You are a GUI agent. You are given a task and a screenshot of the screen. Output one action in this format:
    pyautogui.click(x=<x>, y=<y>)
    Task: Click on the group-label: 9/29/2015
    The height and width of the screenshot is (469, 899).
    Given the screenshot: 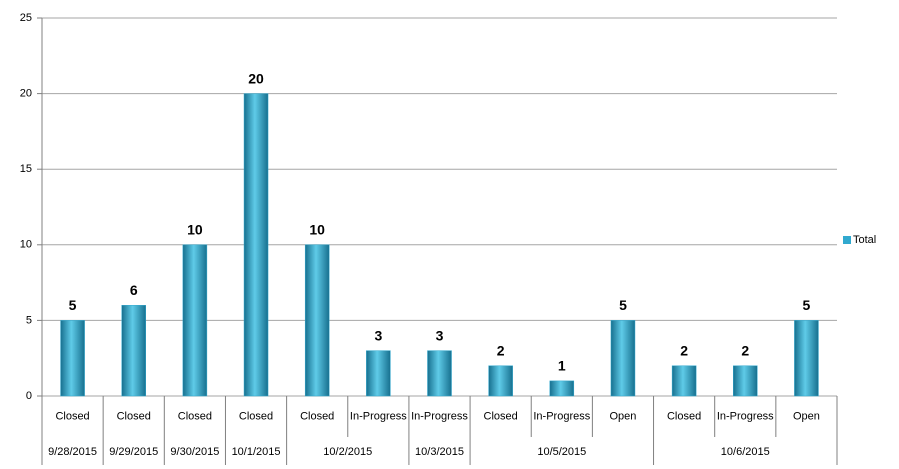 What is the action you would take?
    pyautogui.click(x=133, y=452)
    